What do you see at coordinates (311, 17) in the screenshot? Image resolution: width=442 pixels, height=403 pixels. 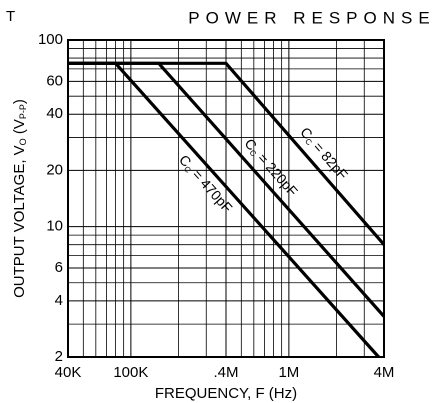 I see `chart-title: POWER RESPONSE` at bounding box center [311, 17].